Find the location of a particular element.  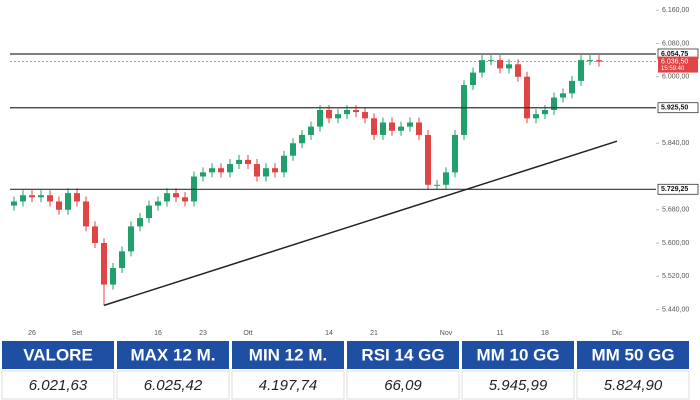

y-tick-label: 5.840,00 is located at coordinates (675, 143).